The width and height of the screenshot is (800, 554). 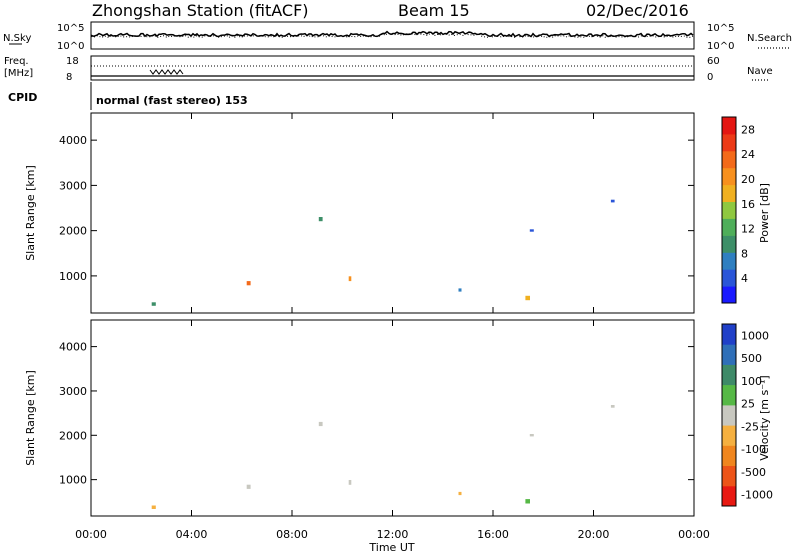 I want to click on freq-label: Freq., so click(x=16, y=61).